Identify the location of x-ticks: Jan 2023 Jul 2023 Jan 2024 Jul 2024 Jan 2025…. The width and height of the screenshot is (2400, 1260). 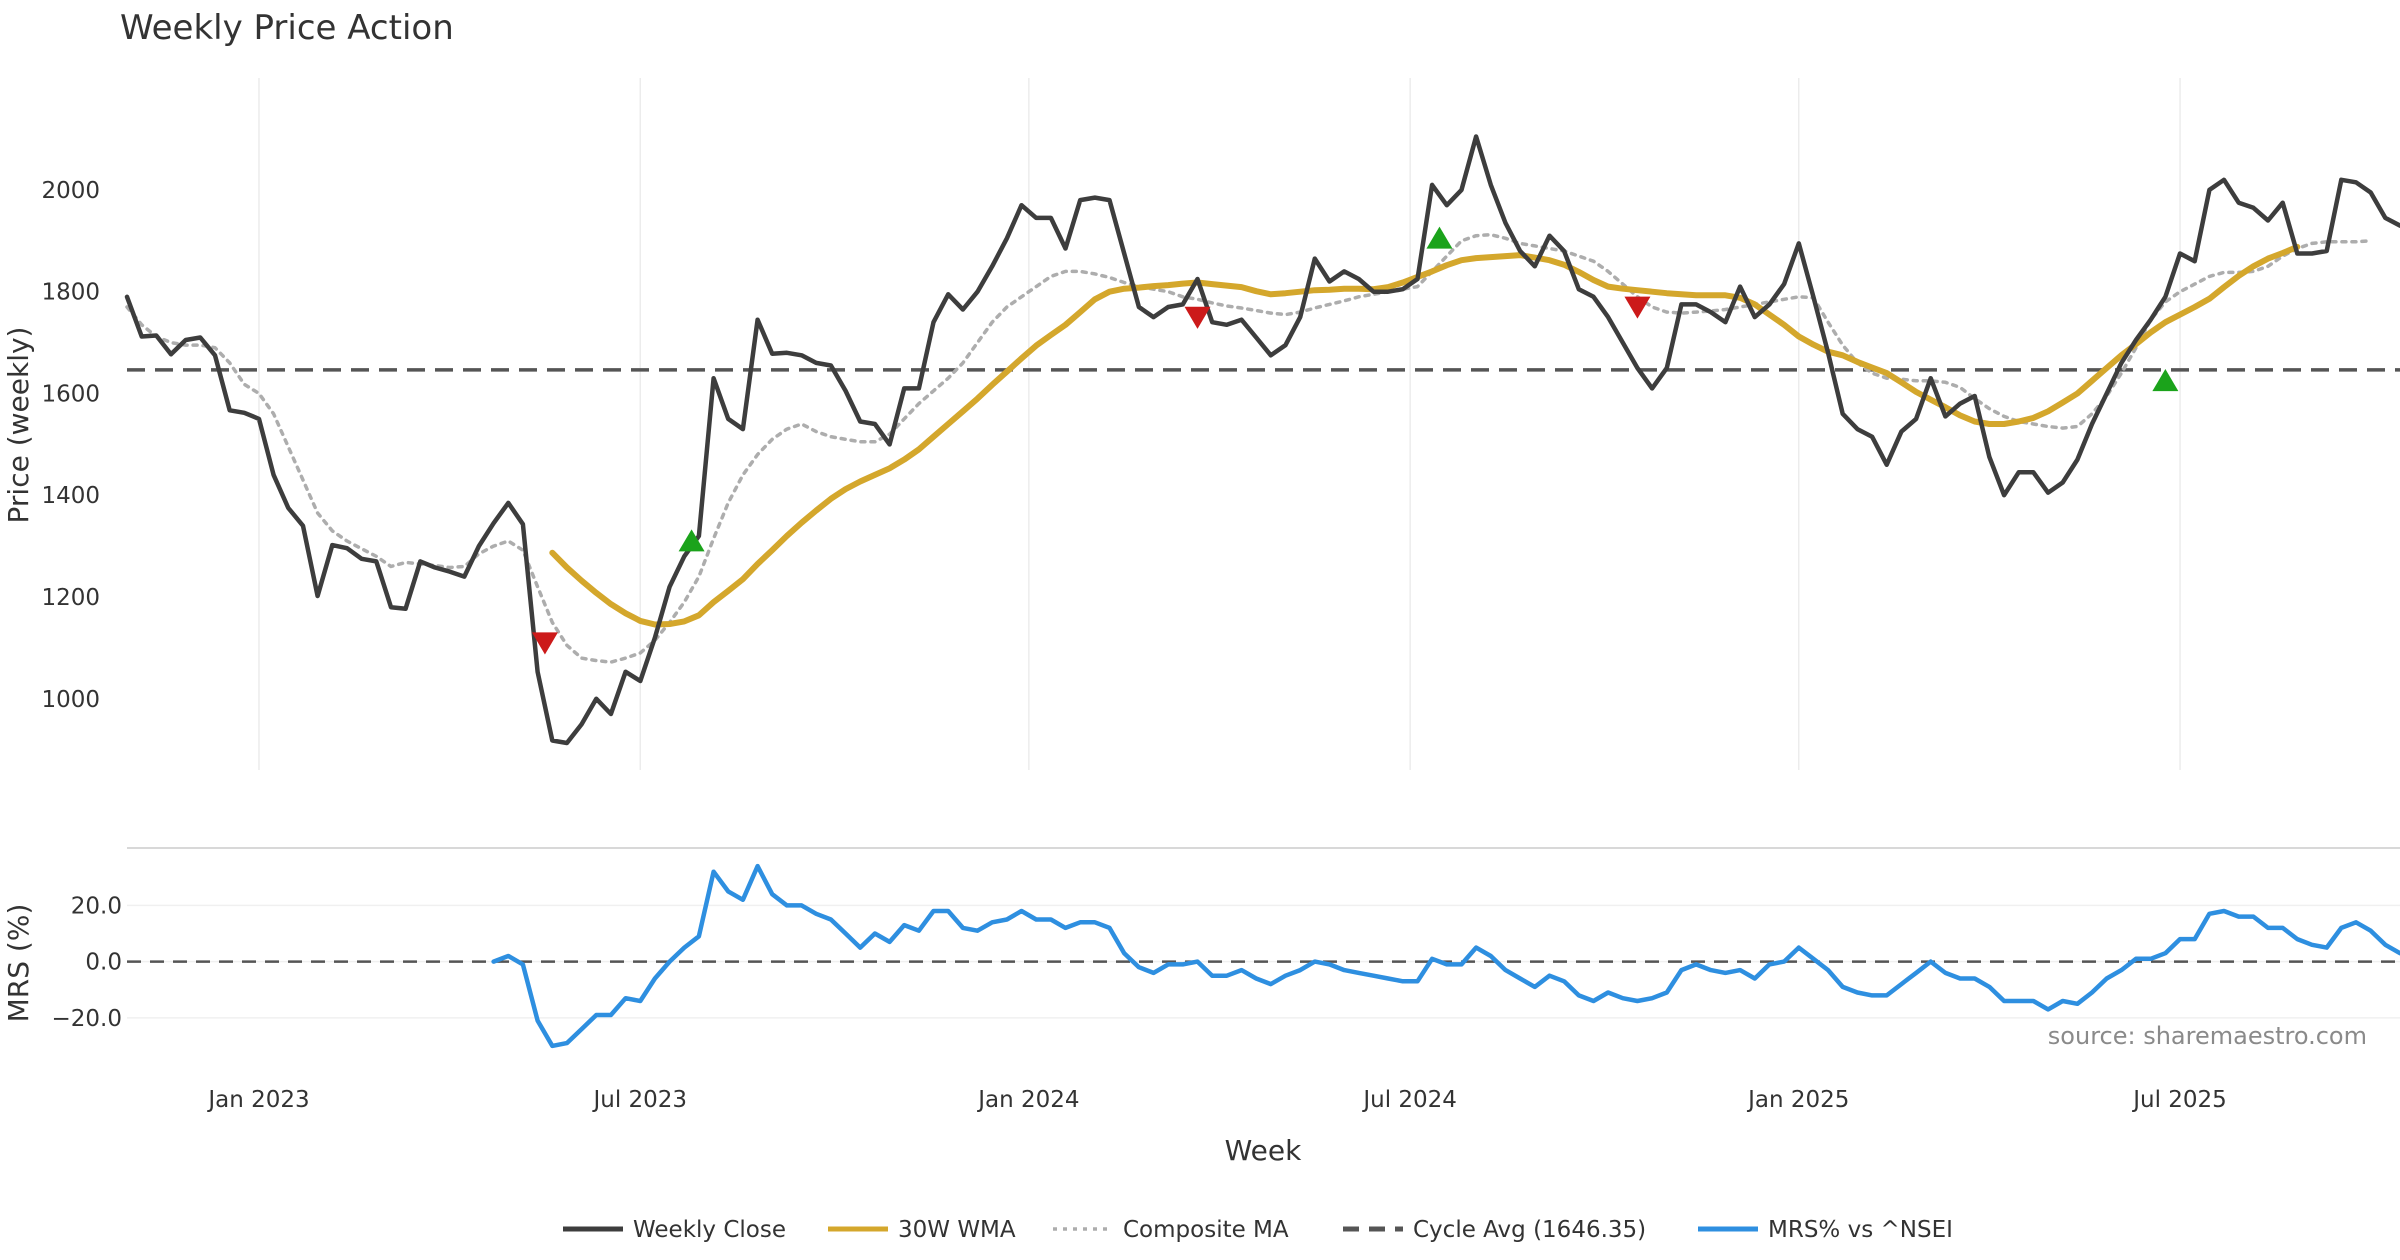
(1216, 1100).